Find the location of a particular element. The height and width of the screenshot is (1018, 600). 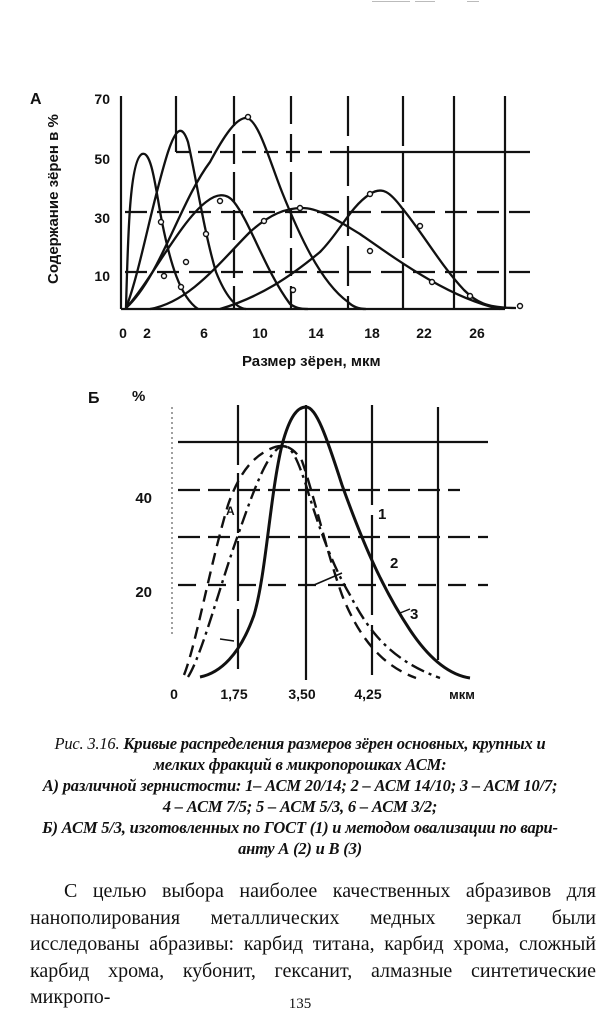

figure-b-curves is located at coordinates (326, 542).